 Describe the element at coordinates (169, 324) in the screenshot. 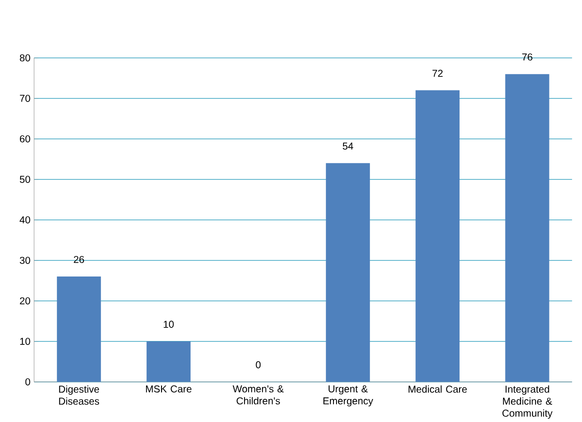

I see `data-label: 10` at that location.